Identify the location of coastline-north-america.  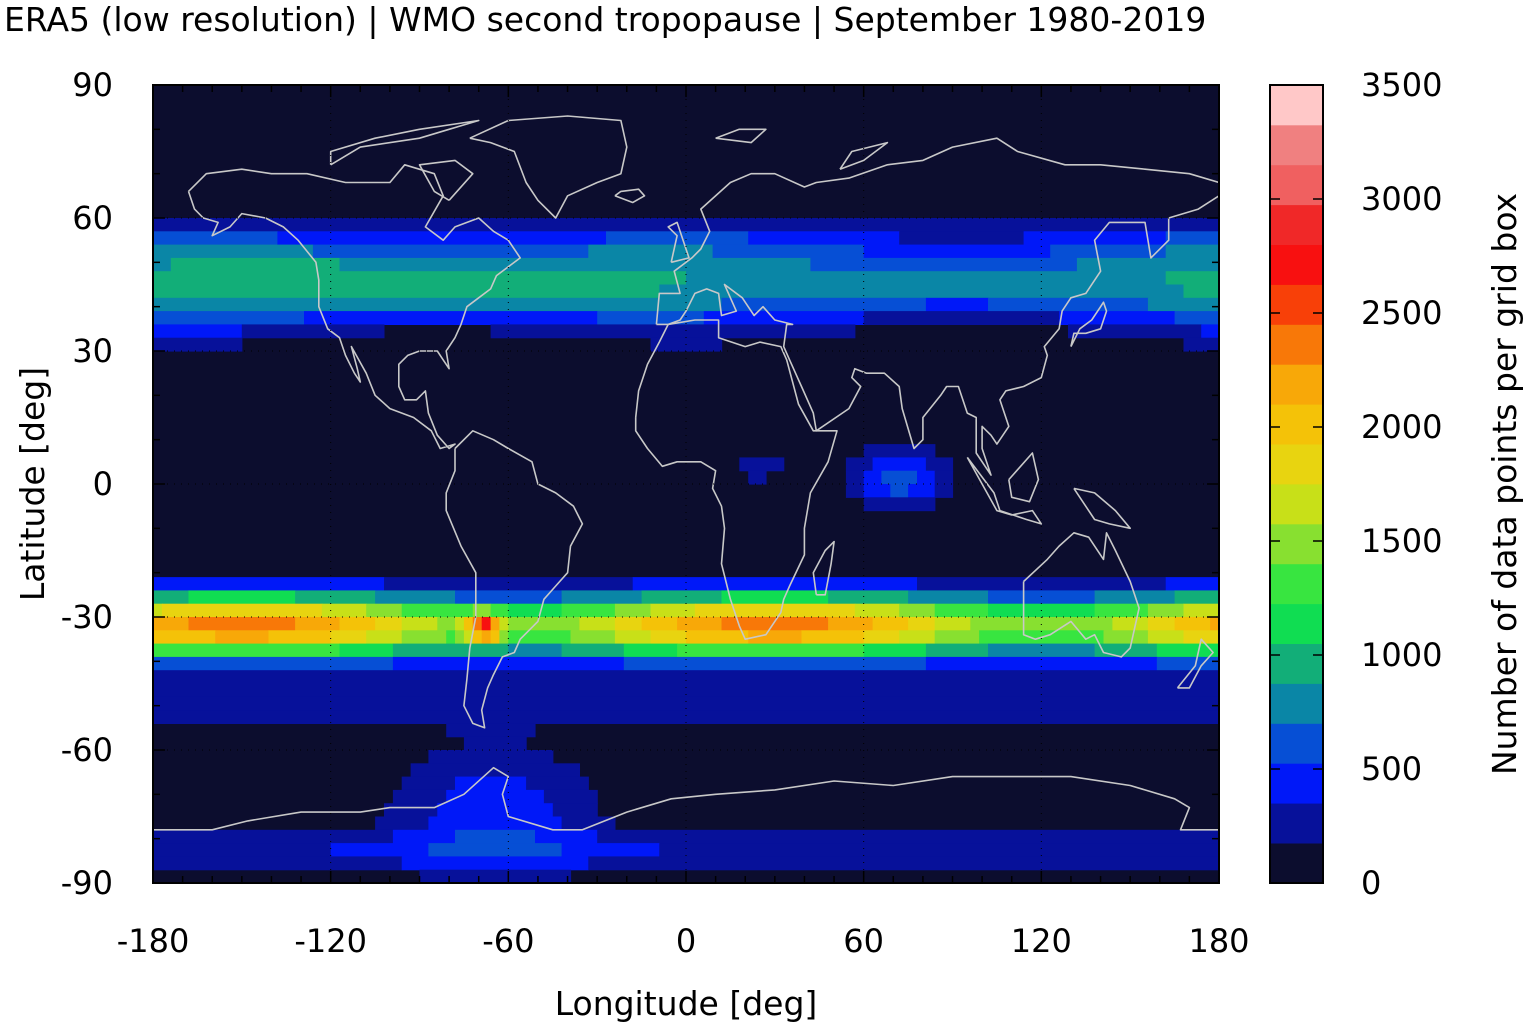
(354, 307).